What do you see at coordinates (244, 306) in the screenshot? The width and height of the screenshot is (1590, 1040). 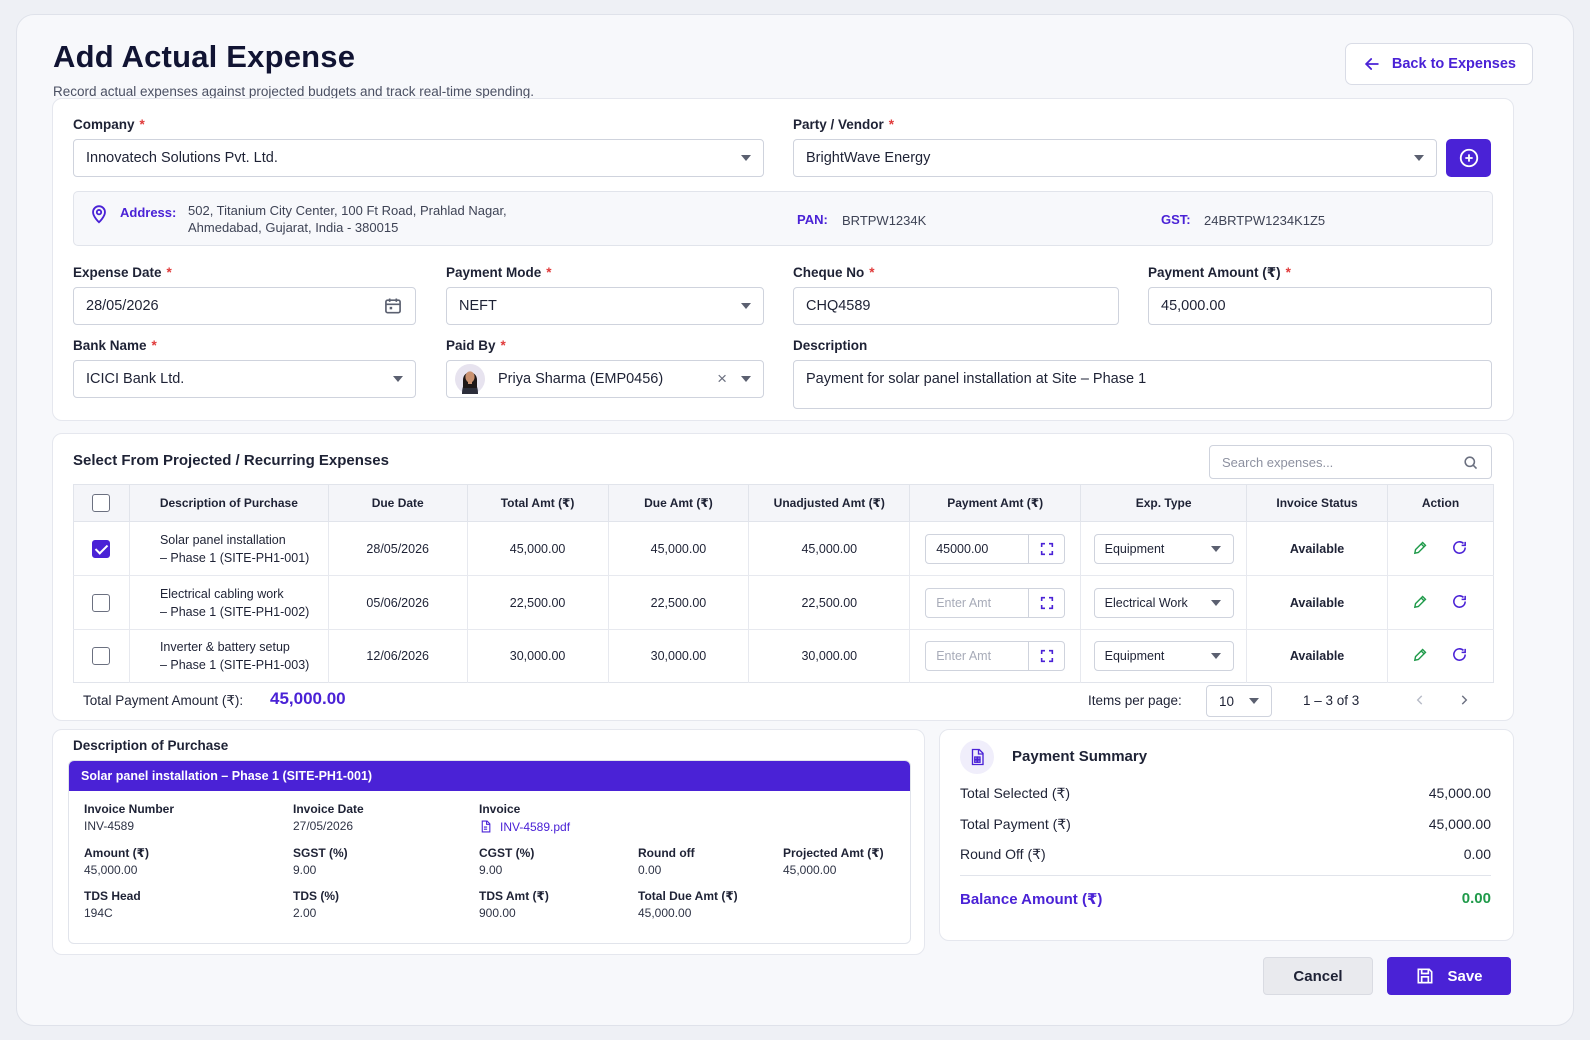 I see `expense-date-input: 28/05/2026` at bounding box center [244, 306].